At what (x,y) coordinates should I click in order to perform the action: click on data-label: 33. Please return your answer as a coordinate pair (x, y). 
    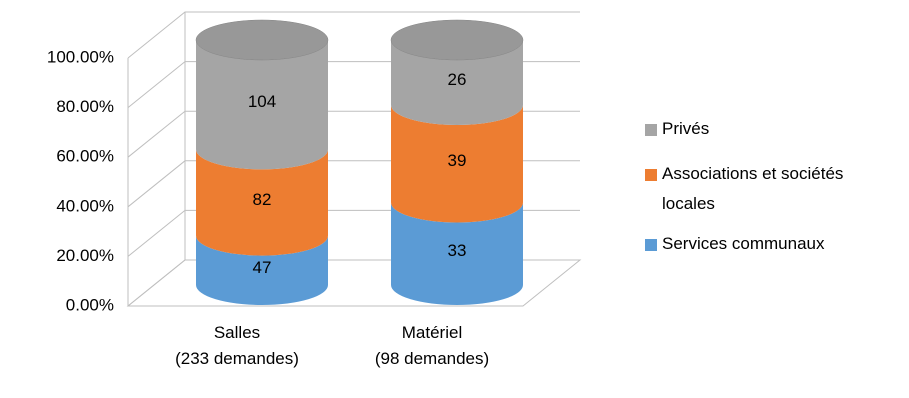
    Looking at the image, I should click on (457, 250).